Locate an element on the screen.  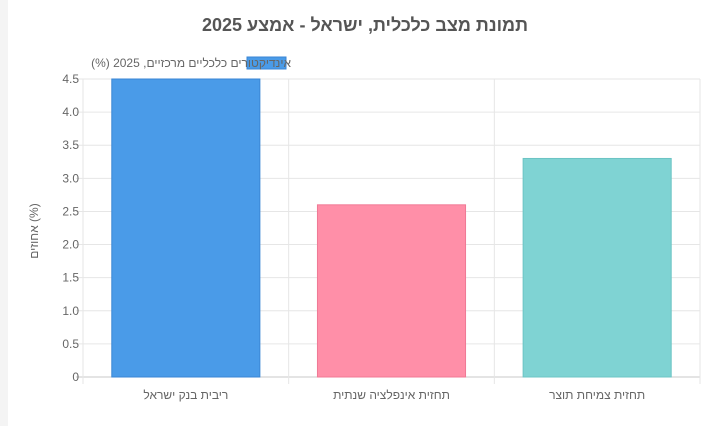
y-tick-label: 1.5 is located at coordinates (70, 278).